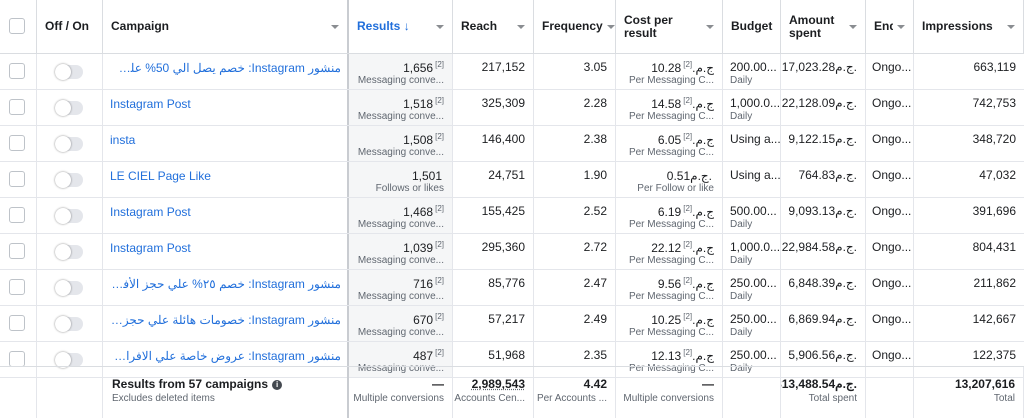  What do you see at coordinates (418, 212) in the screenshot?
I see `results-value: 1,468` at bounding box center [418, 212].